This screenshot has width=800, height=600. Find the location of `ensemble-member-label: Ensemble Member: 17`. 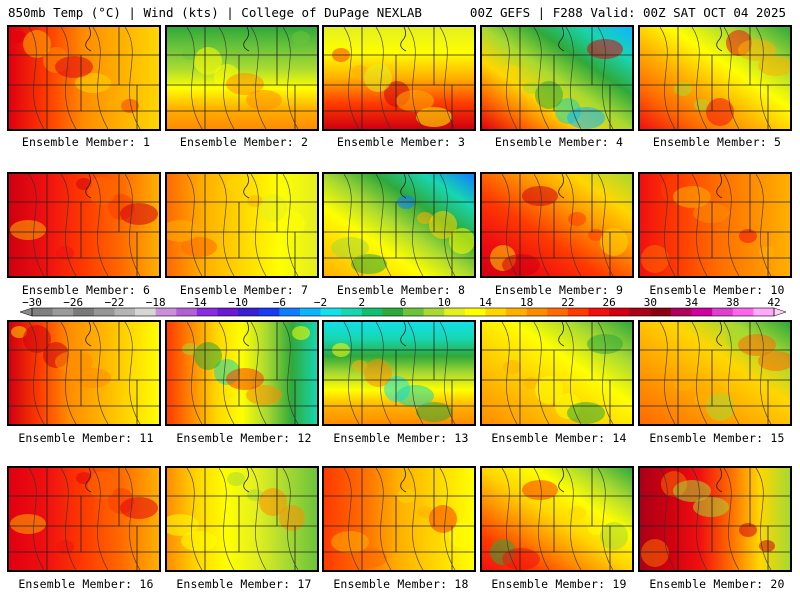

ensemble-member-label: Ensemble Member: 17 is located at coordinates (244, 584).